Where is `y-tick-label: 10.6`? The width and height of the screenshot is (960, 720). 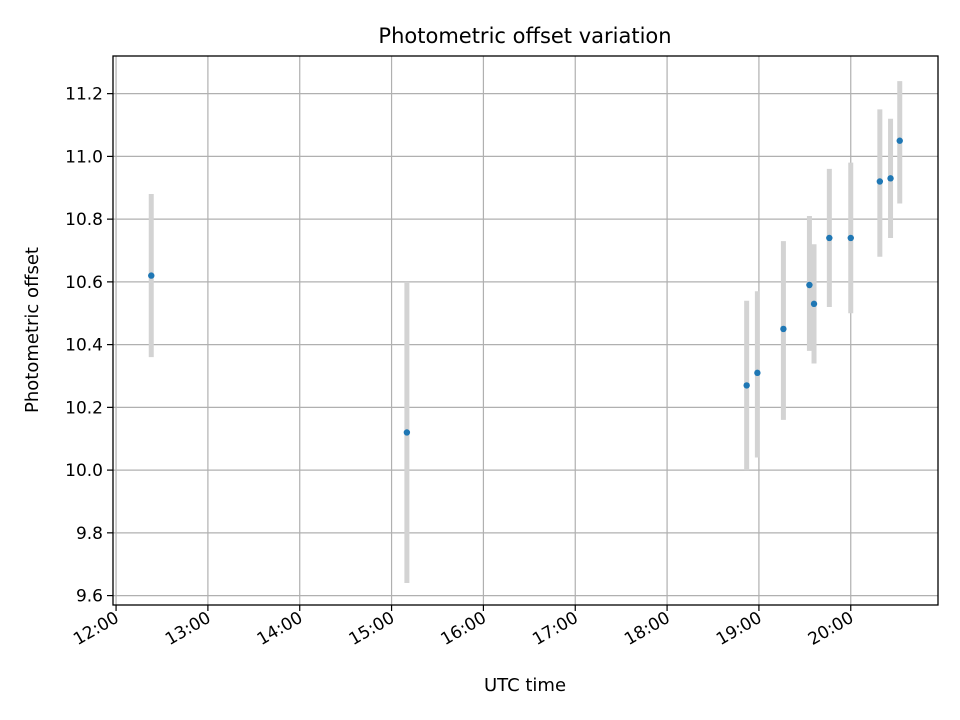 y-tick-label: 10.6 is located at coordinates (84, 283).